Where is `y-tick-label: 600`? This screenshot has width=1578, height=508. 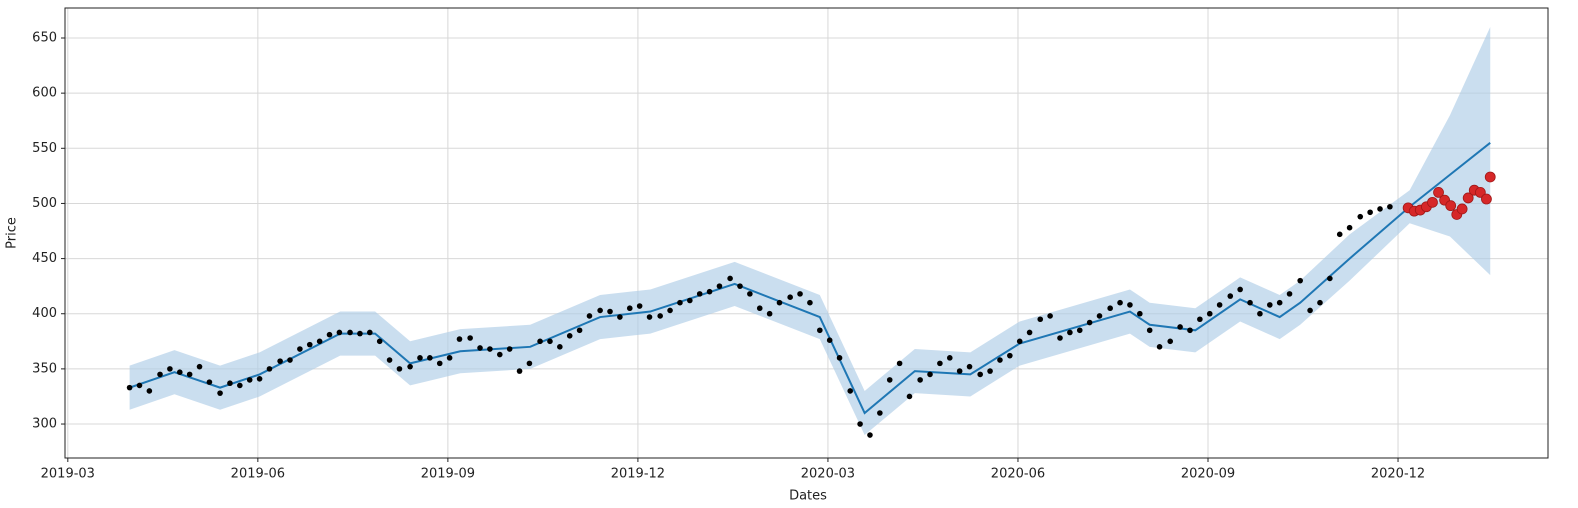
y-tick-label: 600 is located at coordinates (44, 93).